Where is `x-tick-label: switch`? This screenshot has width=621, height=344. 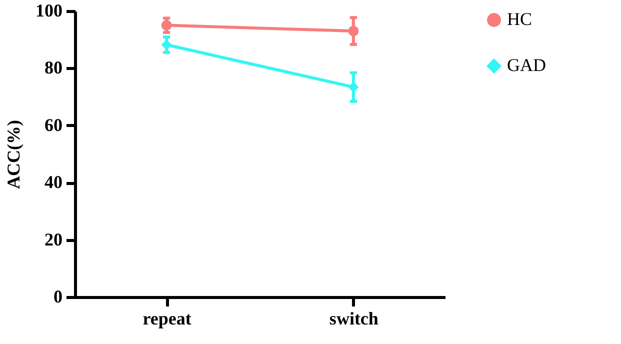
x-tick-label: switch is located at coordinates (353, 318).